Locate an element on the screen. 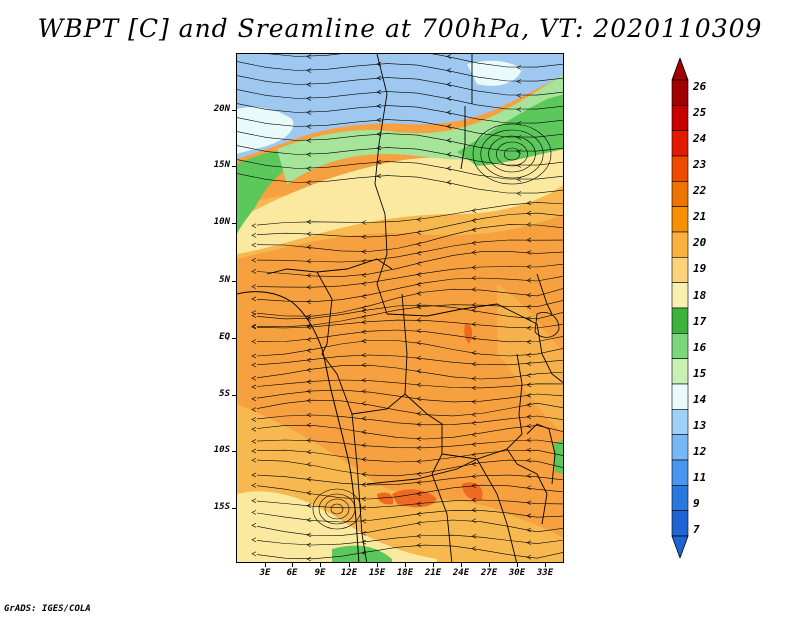 This screenshot has height=618, width=800. longitude-label: 24E is located at coordinates (461, 573).